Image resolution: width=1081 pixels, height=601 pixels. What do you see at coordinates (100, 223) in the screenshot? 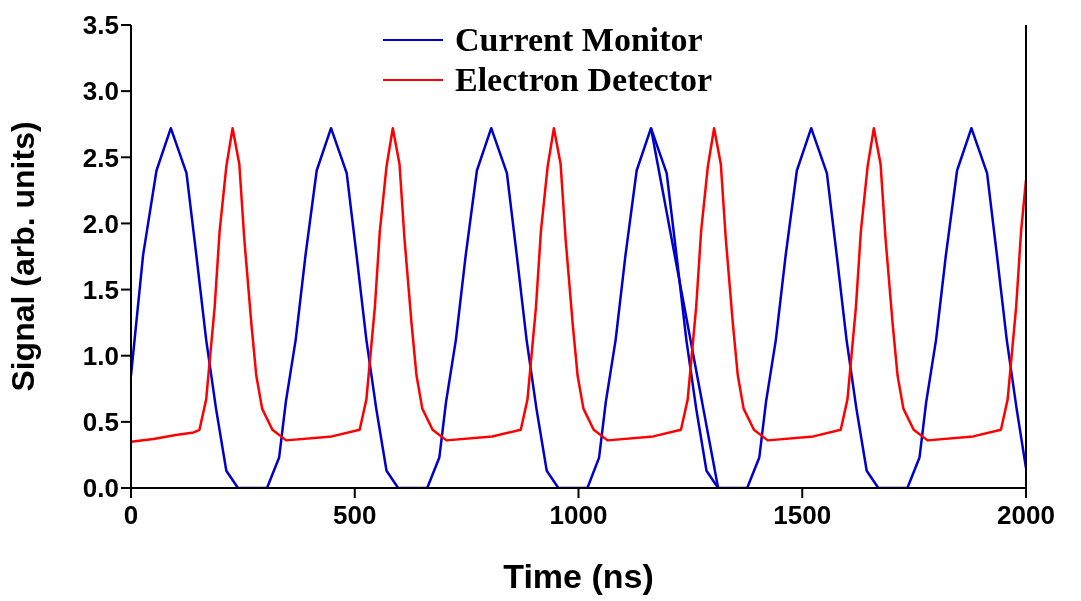
I see `y-tick-label: 2.0` at bounding box center [100, 223].